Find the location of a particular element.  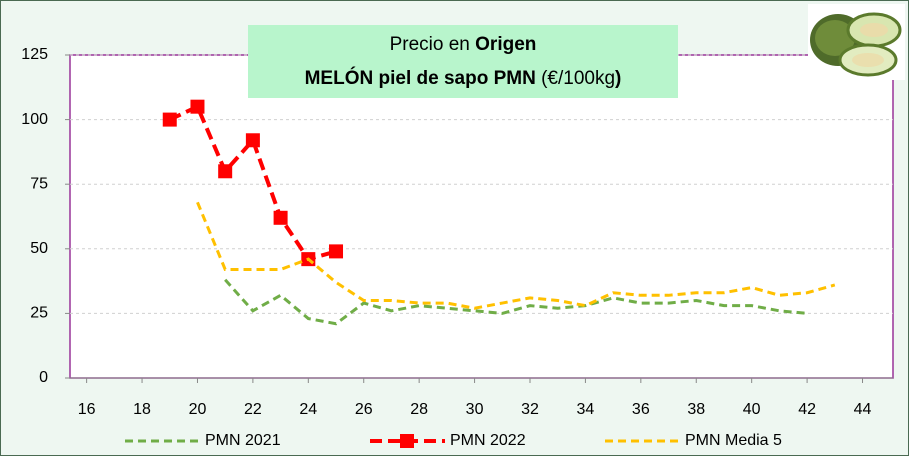

x-tick-label: 16 is located at coordinates (87, 409).